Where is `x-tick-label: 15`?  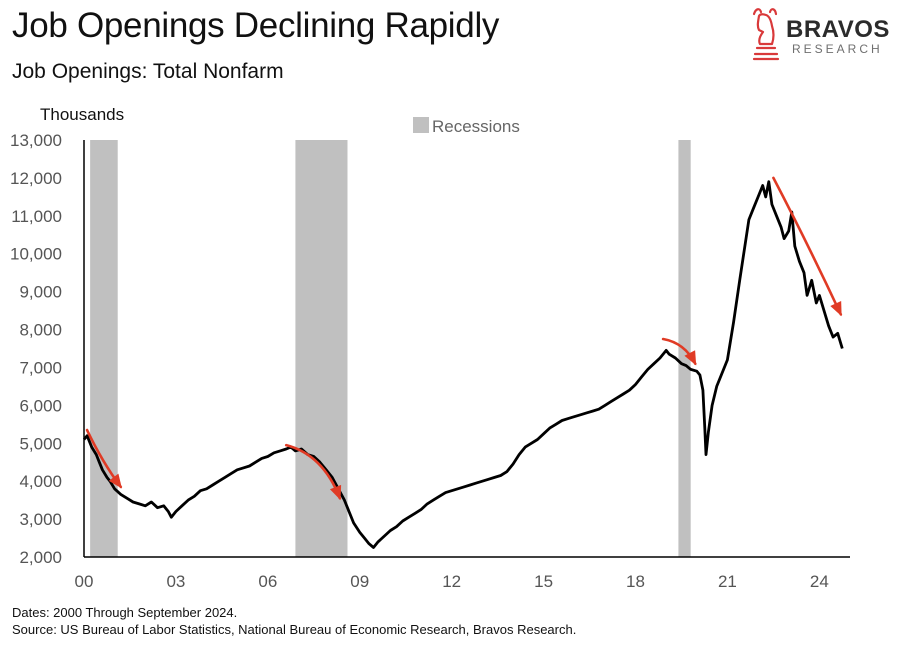
x-tick-label: 15 is located at coordinates (543, 581).